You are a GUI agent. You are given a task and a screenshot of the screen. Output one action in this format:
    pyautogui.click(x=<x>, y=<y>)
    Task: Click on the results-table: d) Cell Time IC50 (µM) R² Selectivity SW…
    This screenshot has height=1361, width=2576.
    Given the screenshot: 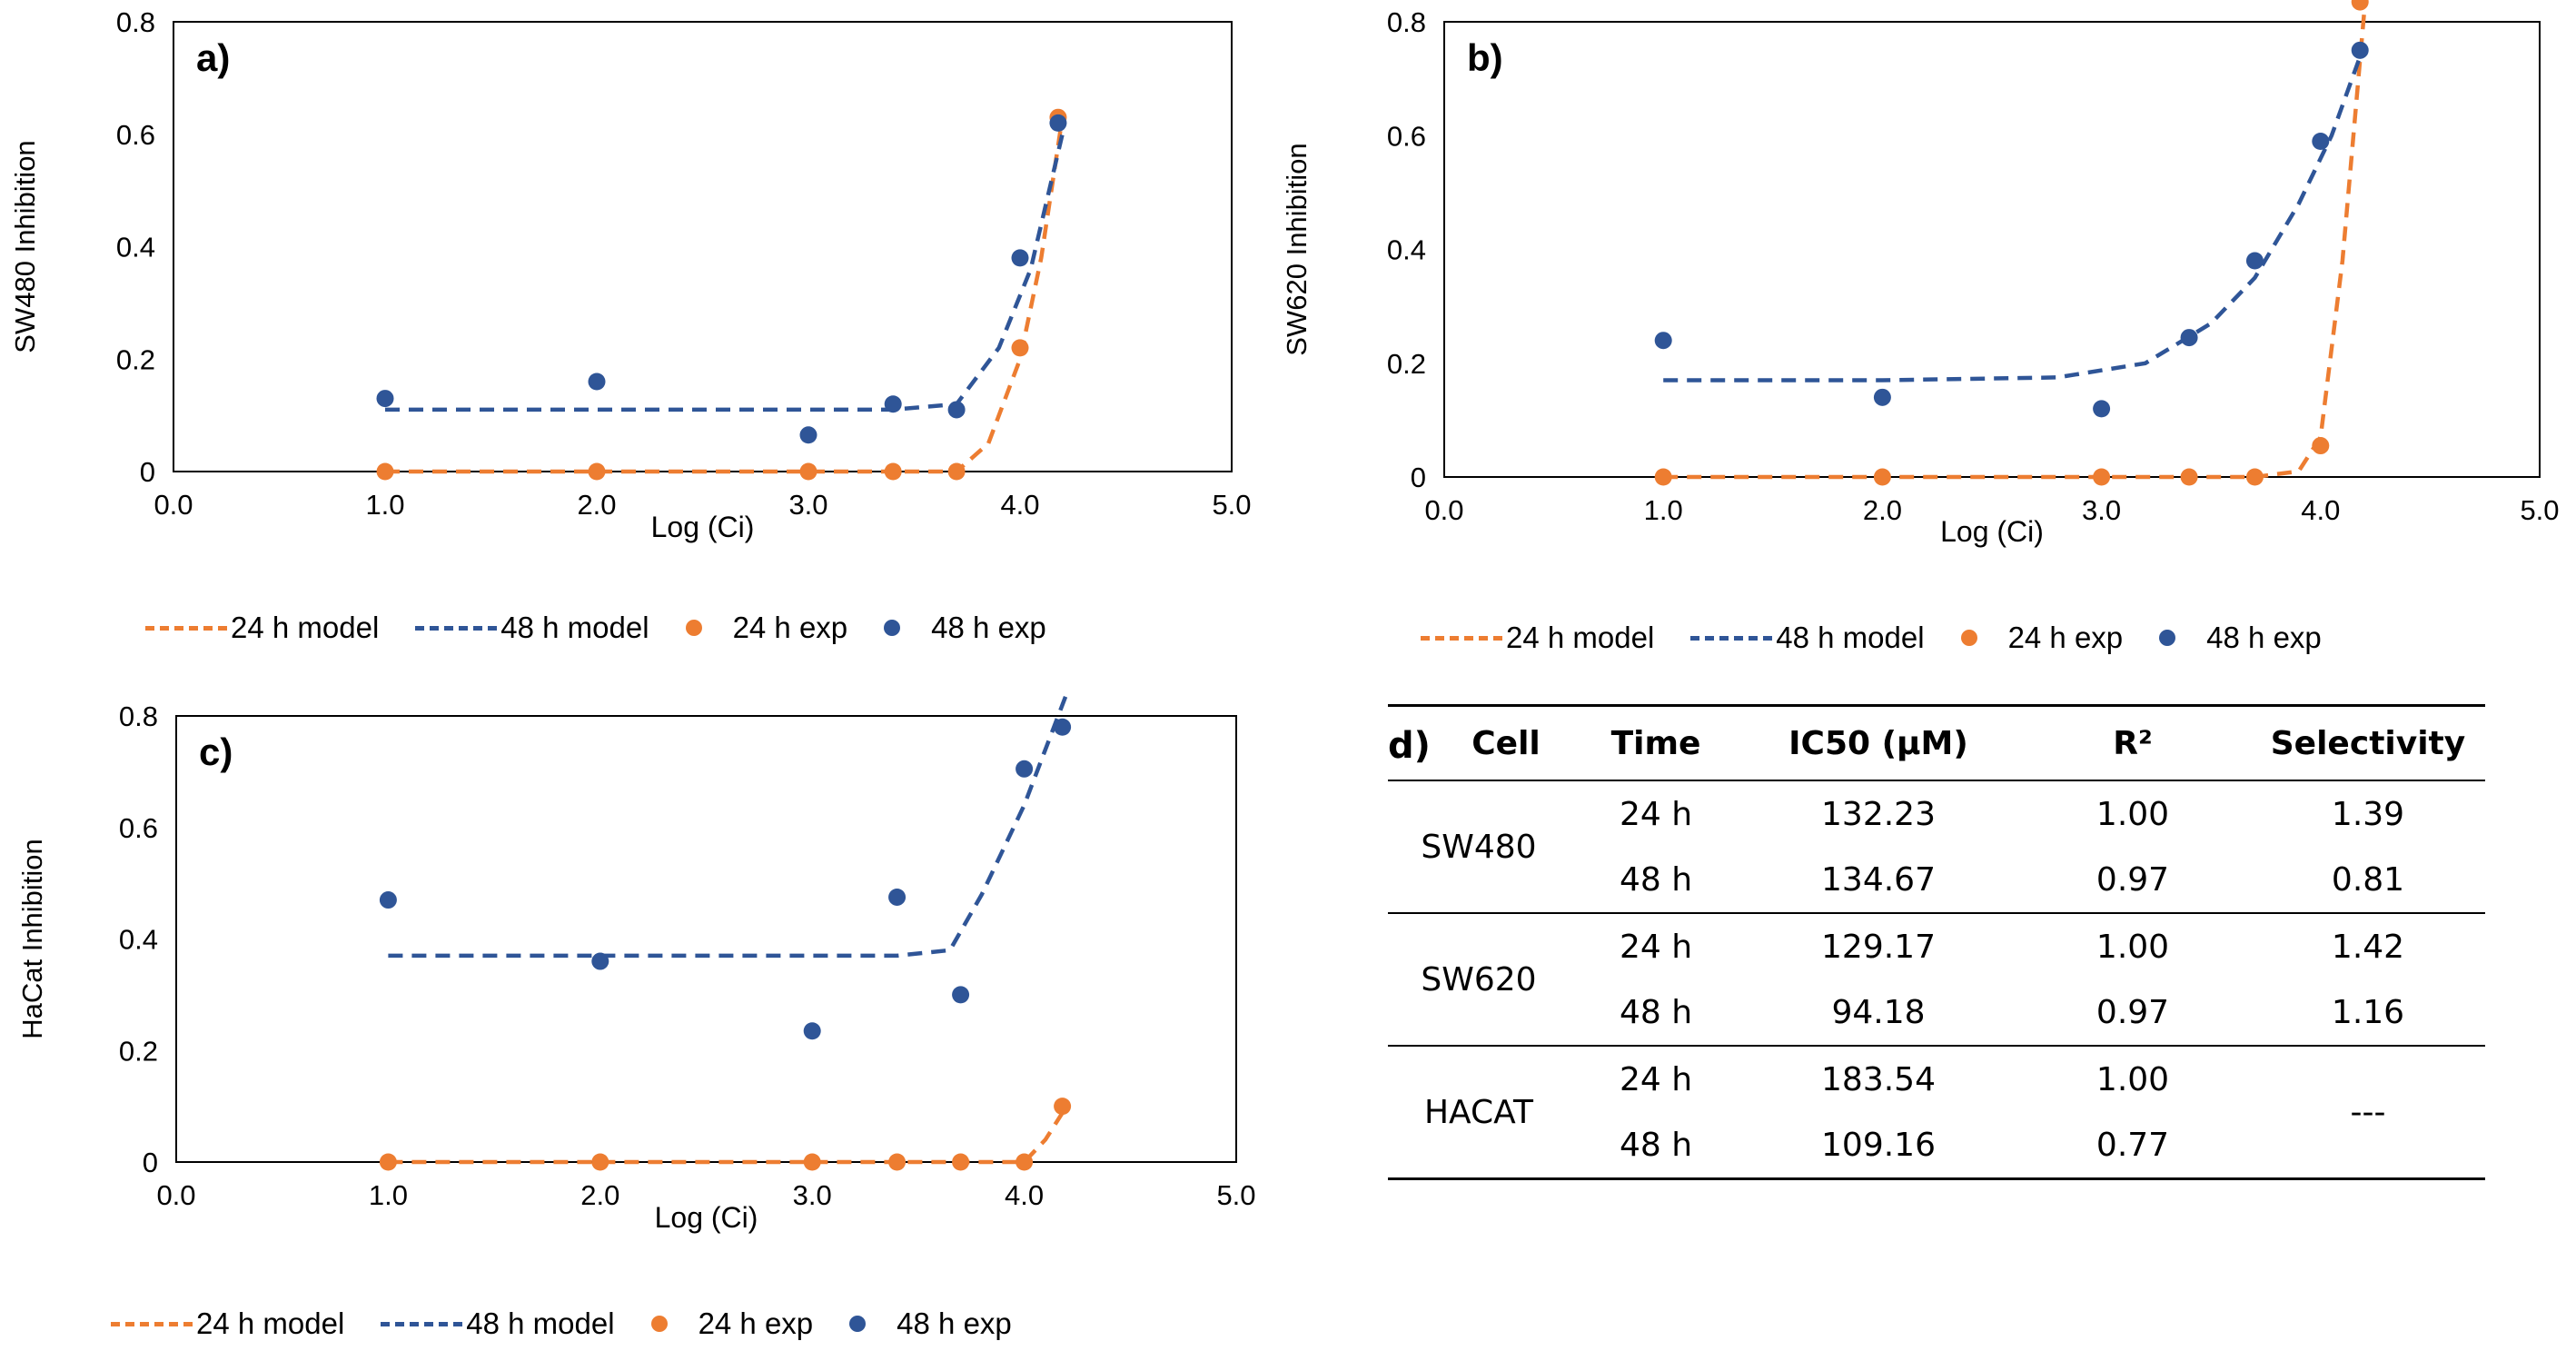 What is the action you would take?
    pyautogui.click(x=1936, y=942)
    